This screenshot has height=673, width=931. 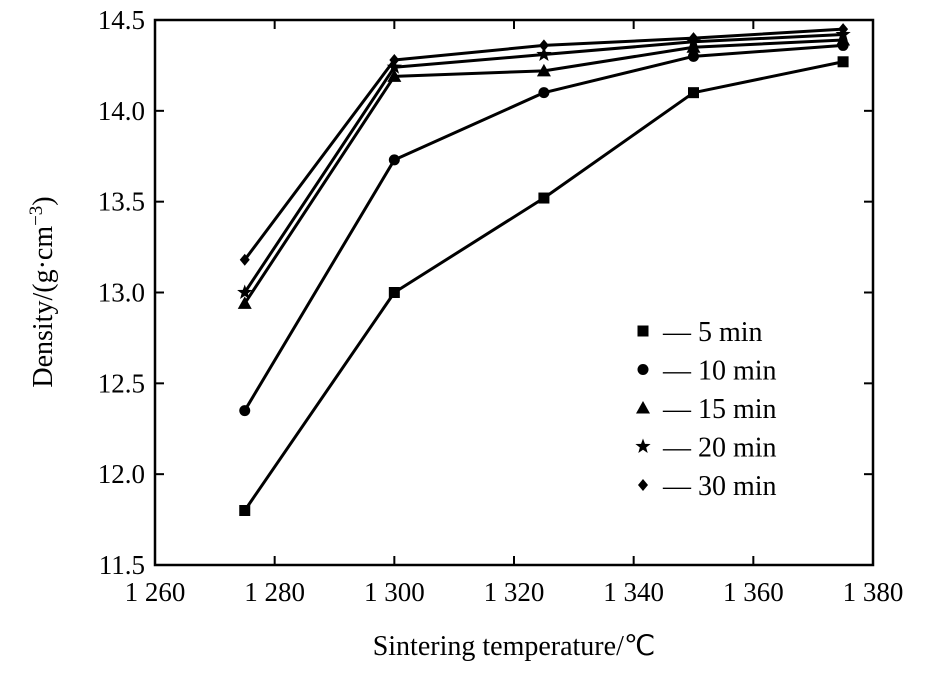 What do you see at coordinates (122, 565) in the screenshot?
I see `y-tick-label: 11.5` at bounding box center [122, 565].